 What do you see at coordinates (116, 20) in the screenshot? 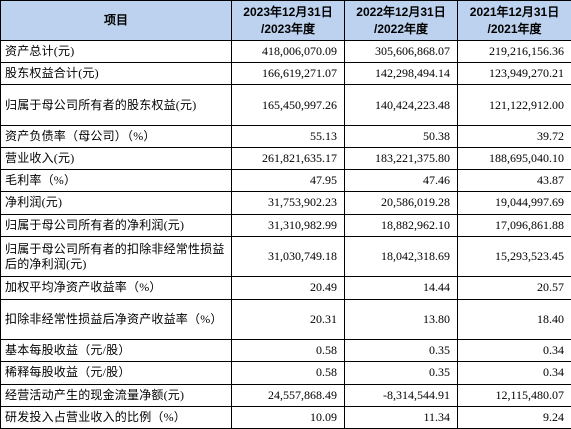
I see `header-item: 项目` at bounding box center [116, 20].